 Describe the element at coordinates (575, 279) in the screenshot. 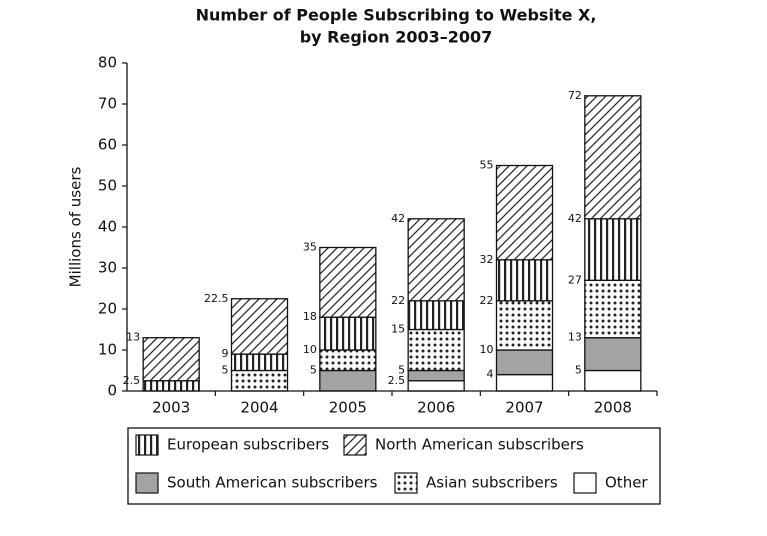

I see `stack-label: 27` at that location.